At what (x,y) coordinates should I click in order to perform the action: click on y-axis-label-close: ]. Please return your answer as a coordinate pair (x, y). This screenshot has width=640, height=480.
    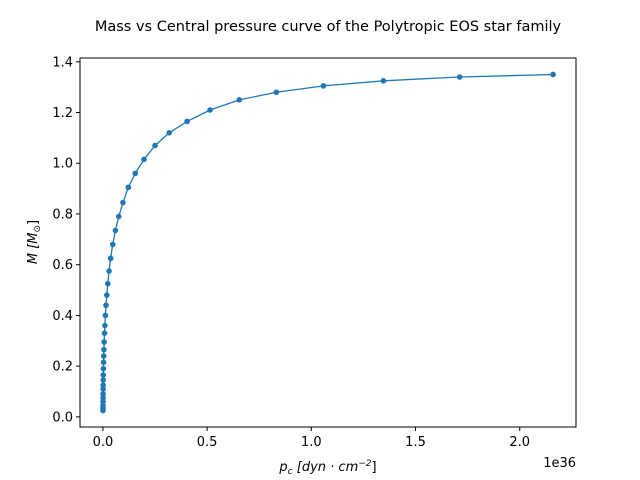
    Looking at the image, I should click on (33, 222).